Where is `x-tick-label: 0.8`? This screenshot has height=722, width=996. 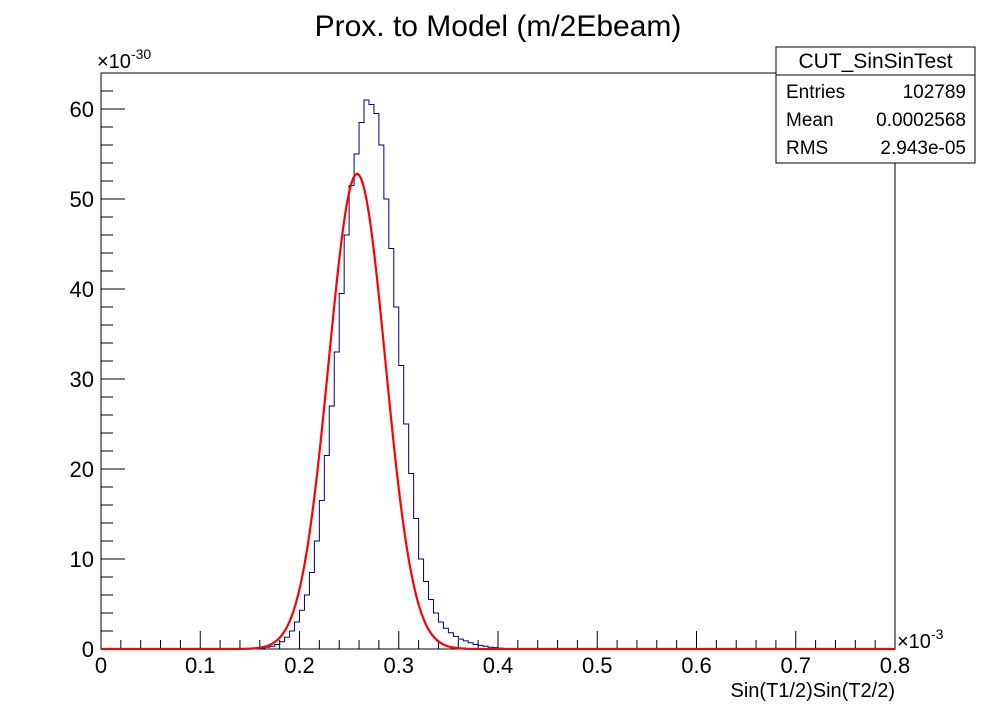
x-tick-label: 0.8 is located at coordinates (895, 665).